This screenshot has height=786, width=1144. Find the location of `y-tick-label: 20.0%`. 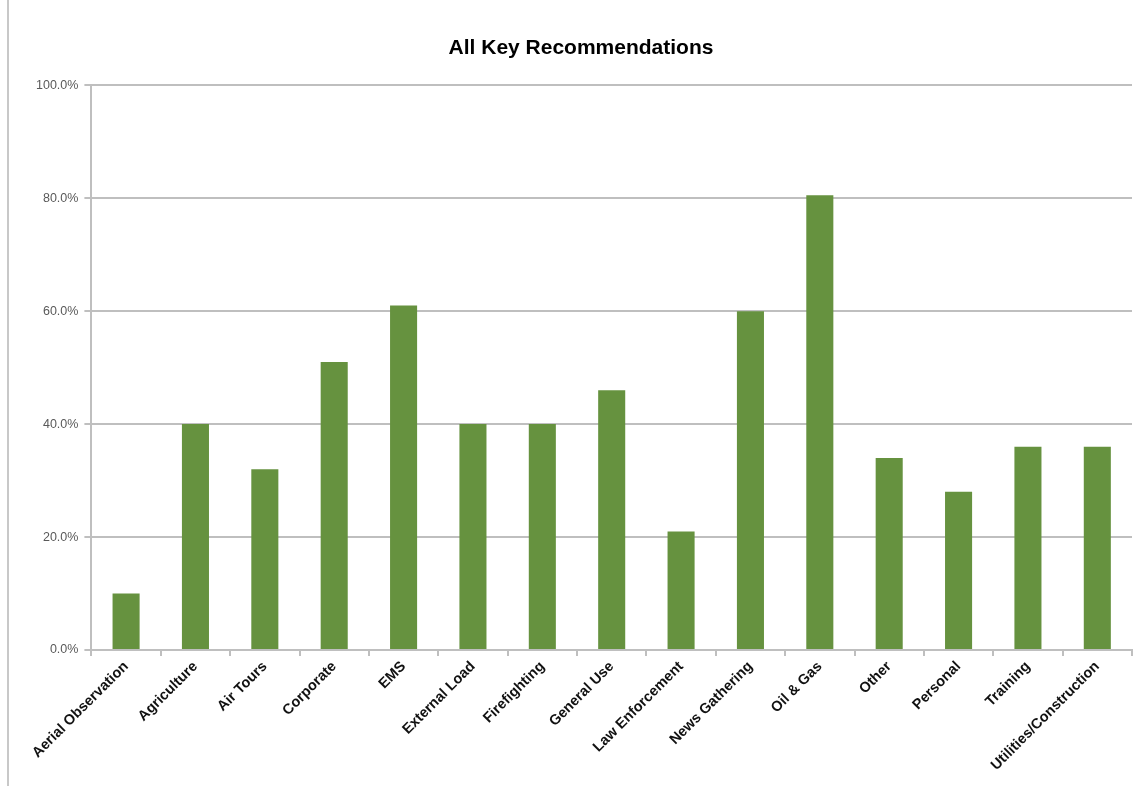

y-tick-label: 20.0% is located at coordinates (60, 536).